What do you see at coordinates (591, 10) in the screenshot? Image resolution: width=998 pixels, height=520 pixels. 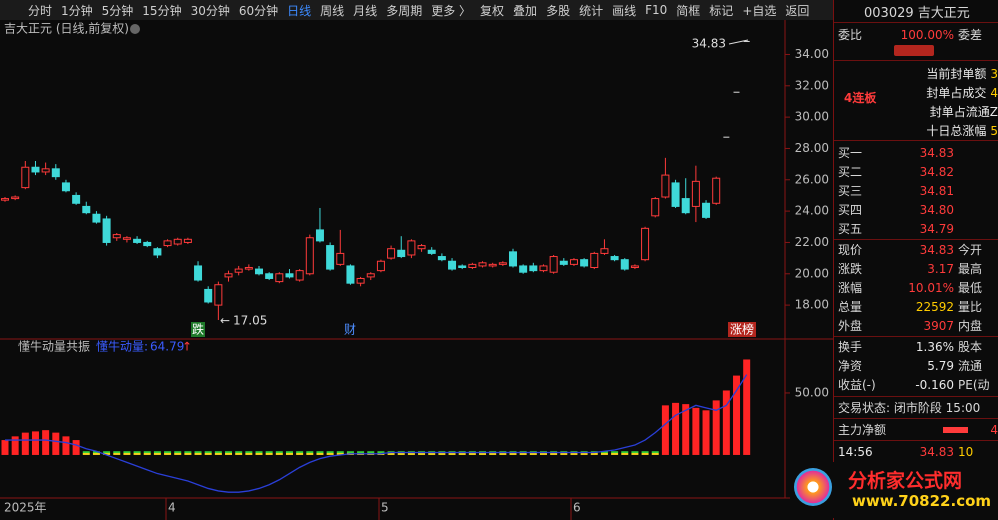 I see `toolbar-button: 统计` at bounding box center [591, 10].